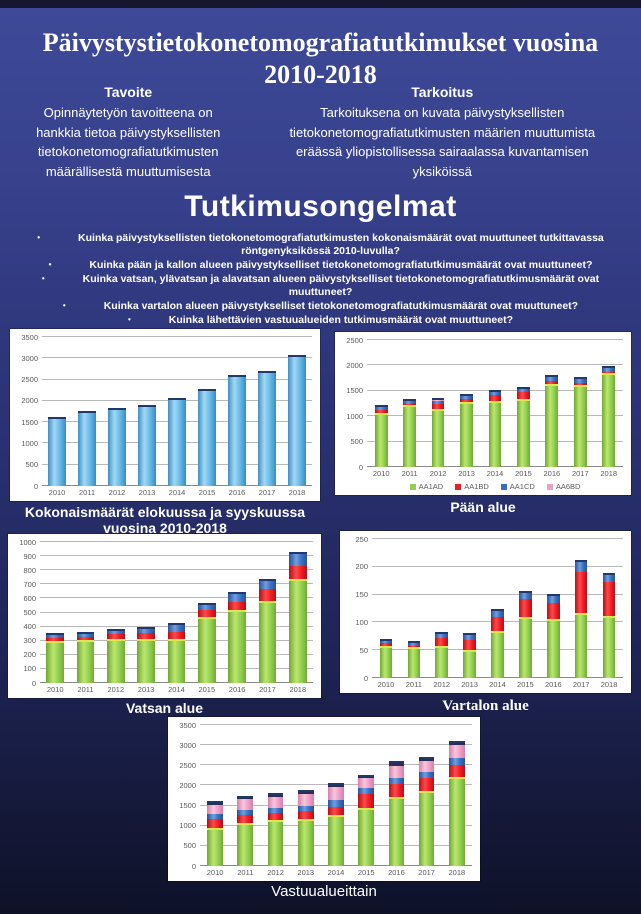 Image resolution: width=641 pixels, height=914 pixels. What do you see at coordinates (29, 570) in the screenshot?
I see `y-tick-label: 800` at bounding box center [29, 570].